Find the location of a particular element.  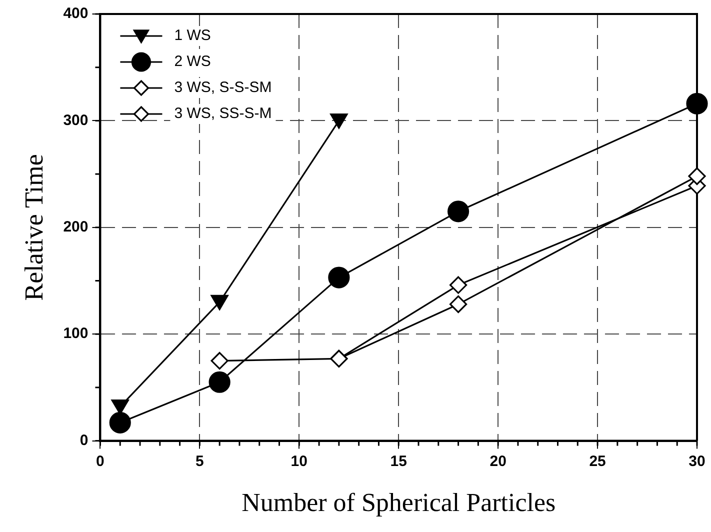

y-tick-label: 100 is located at coordinates (75, 333).